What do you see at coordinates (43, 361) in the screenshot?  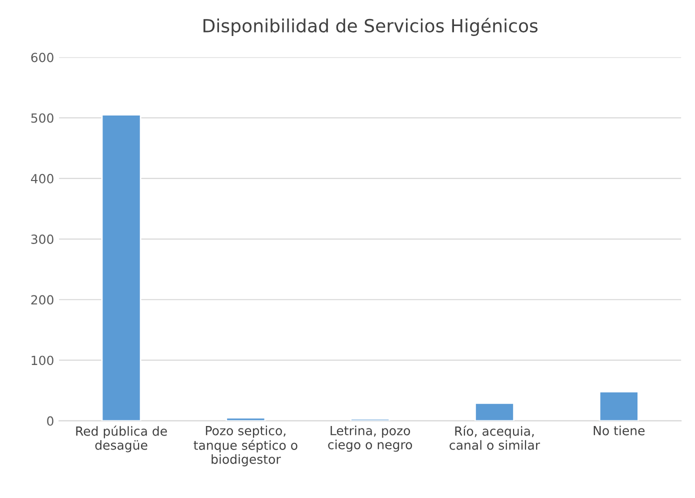 I see `y-tick-label: 100` at bounding box center [43, 361].